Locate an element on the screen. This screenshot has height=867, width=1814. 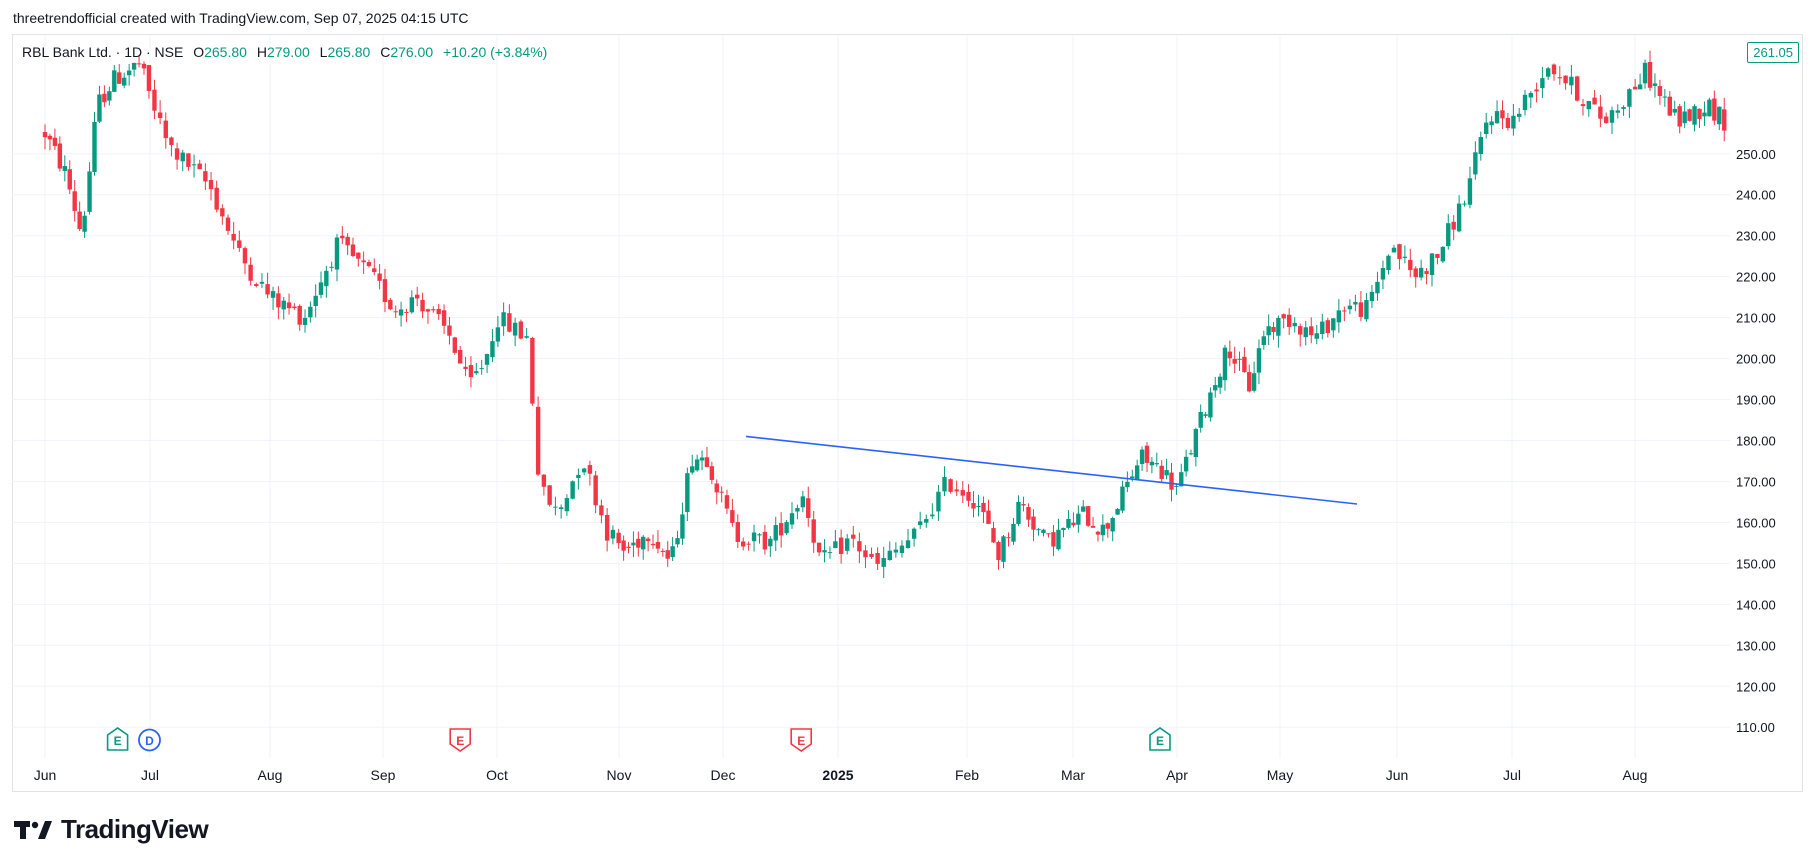
event-marker-dividend: D is located at coordinates (149, 740).